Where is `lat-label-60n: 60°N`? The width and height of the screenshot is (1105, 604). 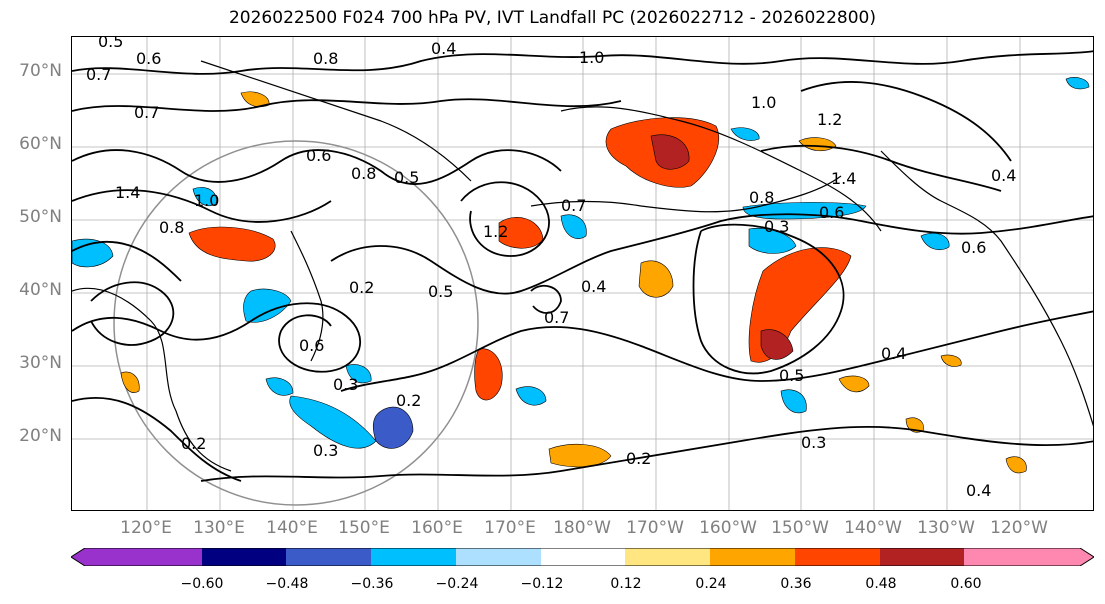
lat-label-60n: 60°N is located at coordinates (40, 144).